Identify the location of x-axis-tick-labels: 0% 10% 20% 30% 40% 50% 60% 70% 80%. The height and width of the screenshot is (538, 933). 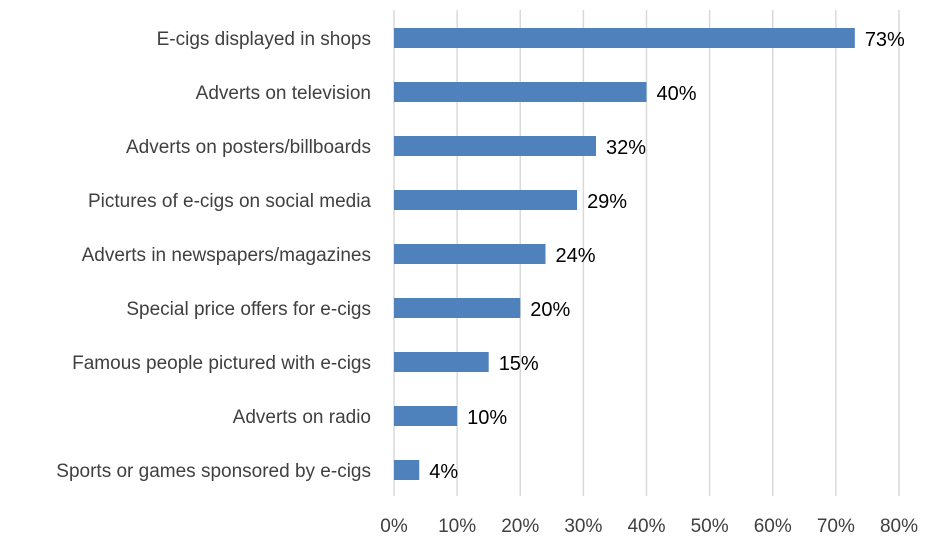
(649, 526).